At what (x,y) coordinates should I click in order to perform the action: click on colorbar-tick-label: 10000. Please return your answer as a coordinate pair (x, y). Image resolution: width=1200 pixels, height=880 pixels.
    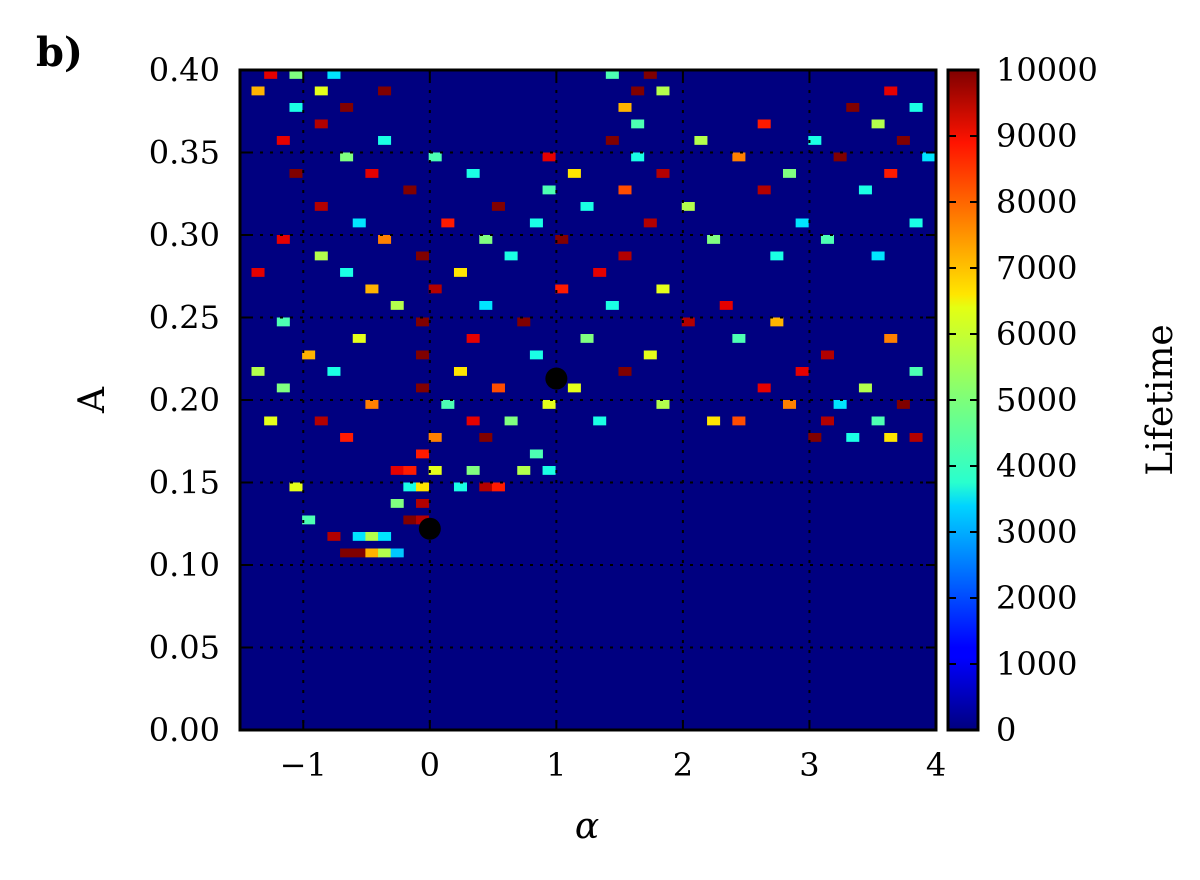
    Looking at the image, I should click on (1047, 70).